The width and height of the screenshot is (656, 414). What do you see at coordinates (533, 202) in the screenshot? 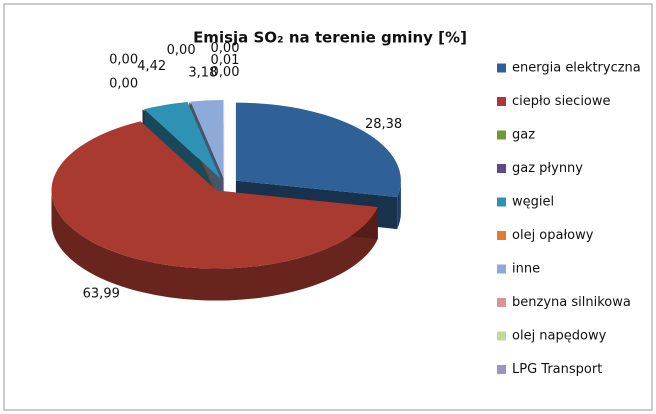
I see `legend-label: węgiel` at bounding box center [533, 202].